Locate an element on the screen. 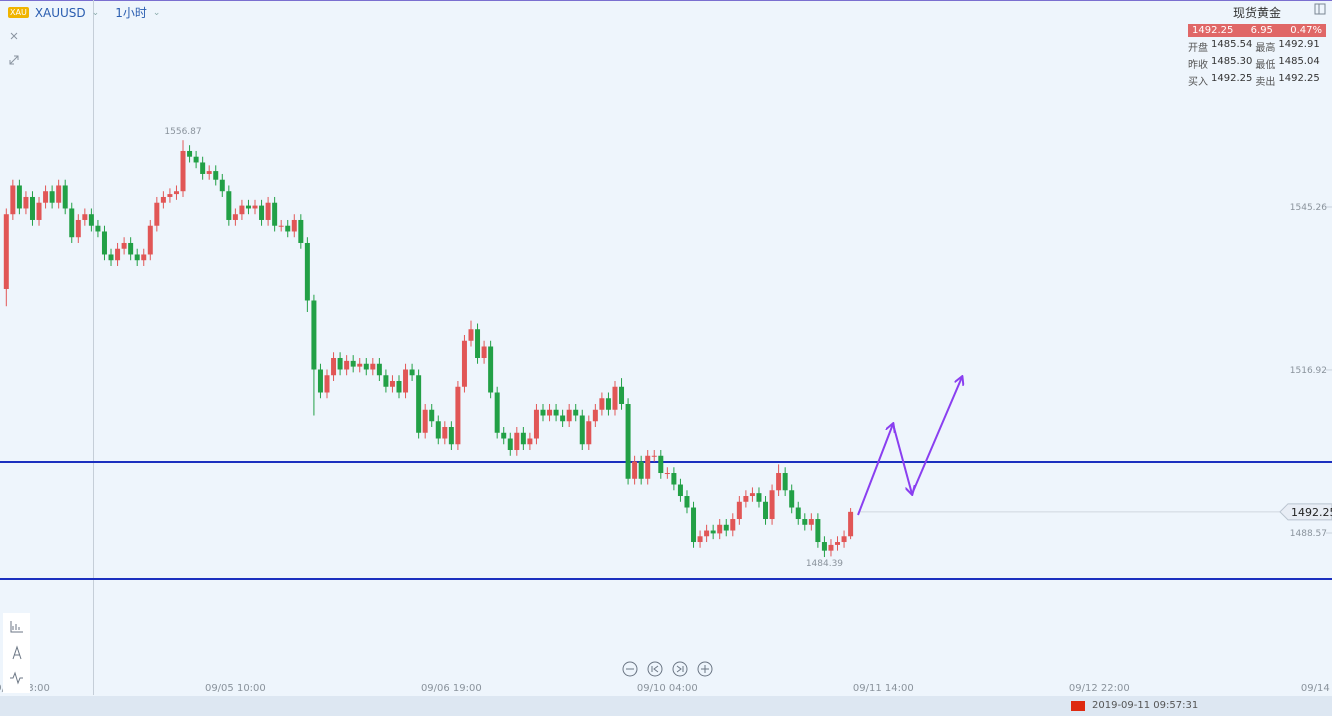 This screenshot has width=1332, height=716. symbol-bar: XAU XAUUSD ⌄ 1小时 ⌄ is located at coordinates (84, 12).